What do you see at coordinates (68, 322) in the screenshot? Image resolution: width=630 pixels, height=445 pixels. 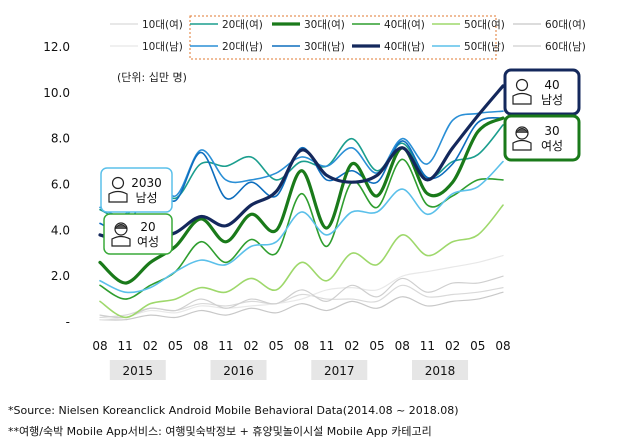 I see `y-tick-label: -` at bounding box center [68, 322].